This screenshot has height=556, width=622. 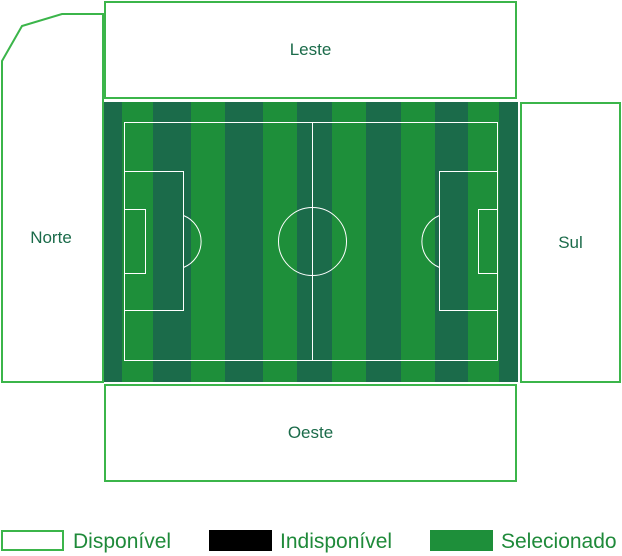 What do you see at coordinates (336, 541) in the screenshot?
I see `legend-label-indisponivel: Indisponível` at bounding box center [336, 541].